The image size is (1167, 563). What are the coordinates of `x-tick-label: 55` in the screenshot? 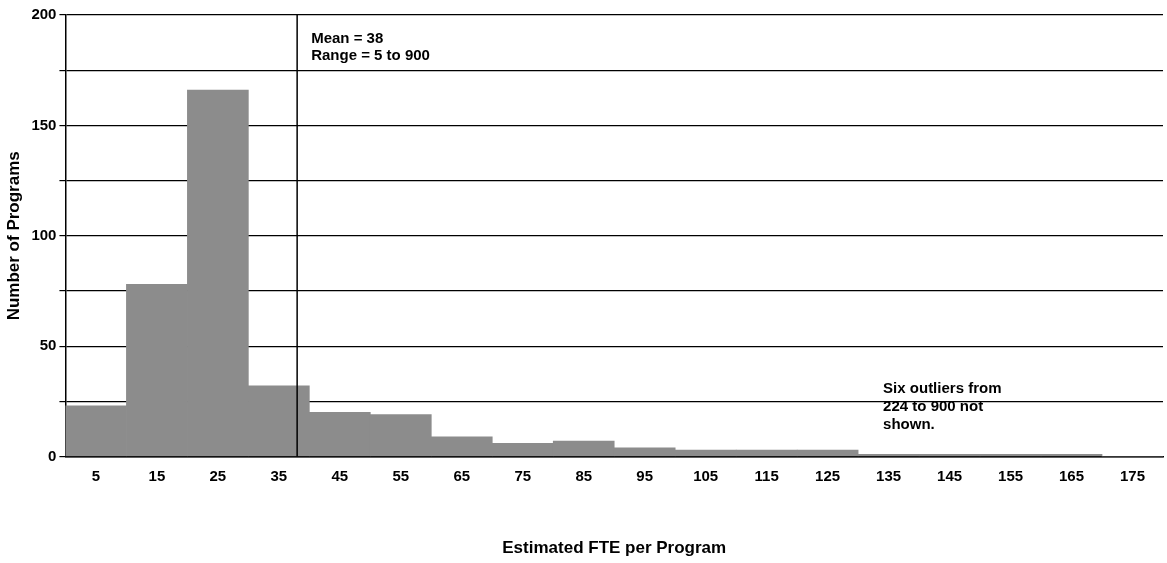 It's located at (401, 475).